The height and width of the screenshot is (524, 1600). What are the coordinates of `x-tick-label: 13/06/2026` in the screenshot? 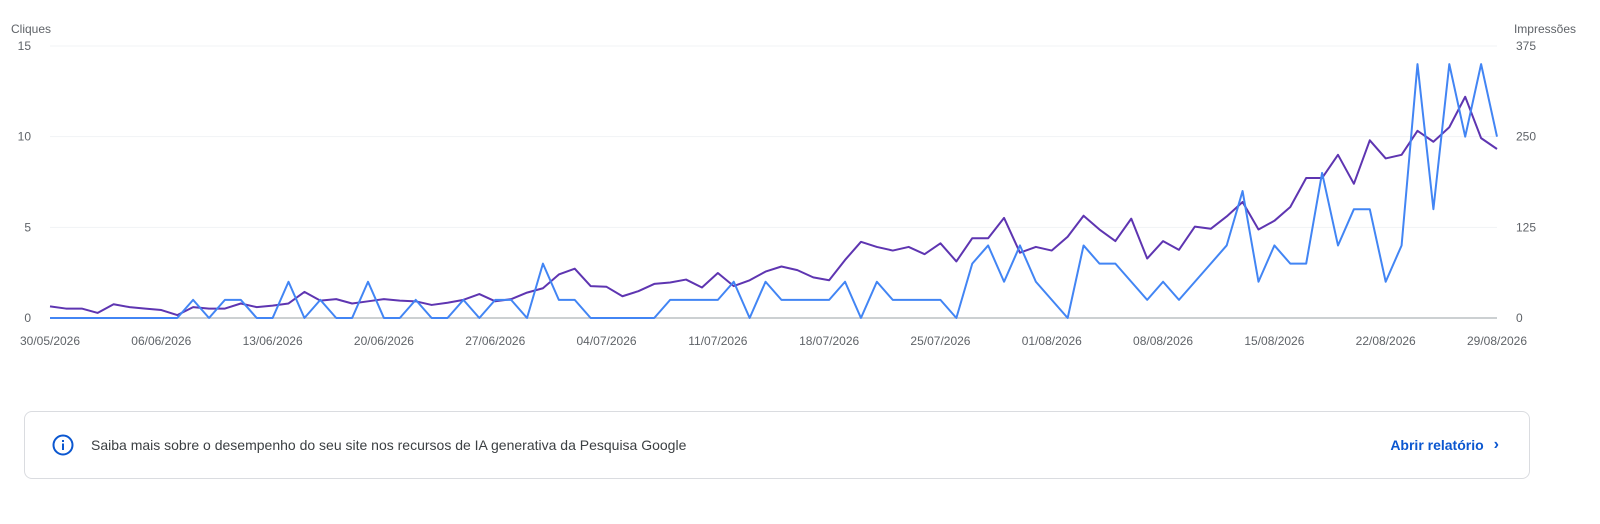 It's located at (273, 341).